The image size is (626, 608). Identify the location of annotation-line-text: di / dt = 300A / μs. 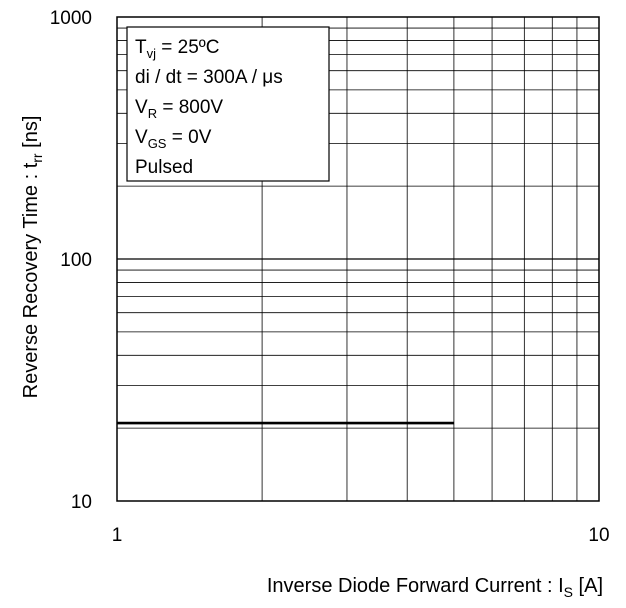
(209, 77).